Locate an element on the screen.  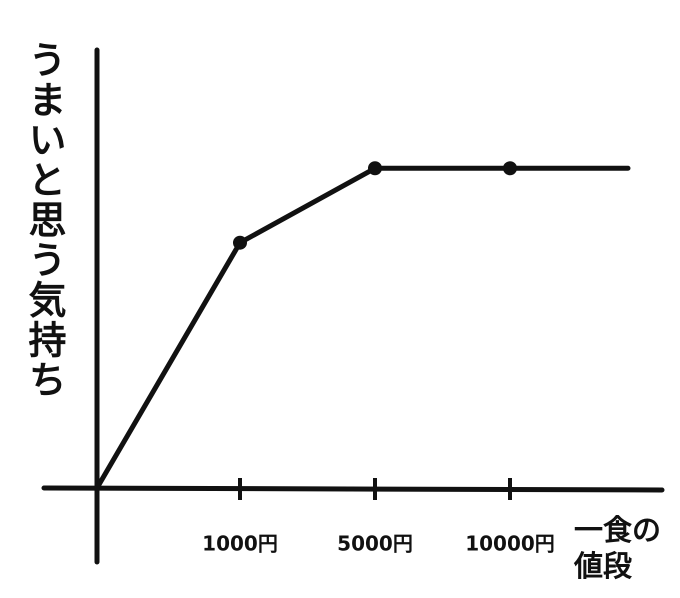
x-tick-label: 5000円 is located at coordinates (375, 544).